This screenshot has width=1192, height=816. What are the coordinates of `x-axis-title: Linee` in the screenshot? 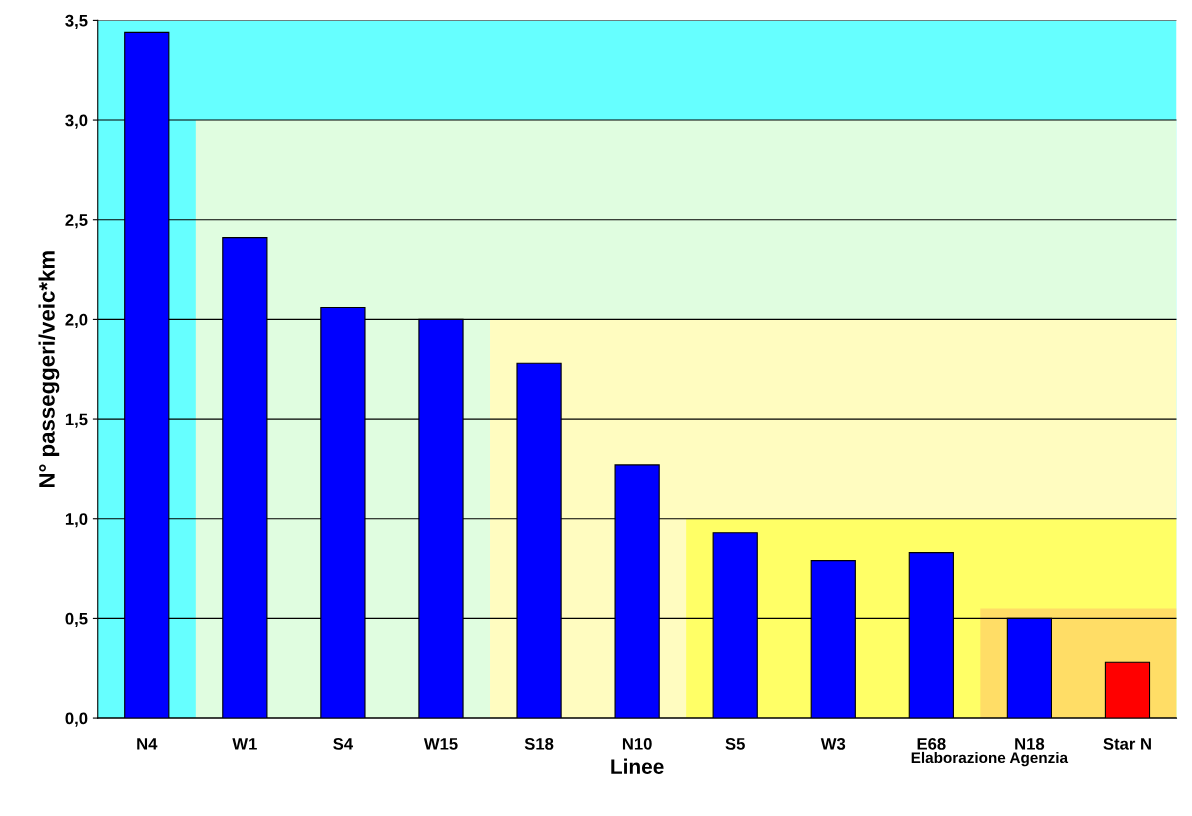 It's located at (637, 766).